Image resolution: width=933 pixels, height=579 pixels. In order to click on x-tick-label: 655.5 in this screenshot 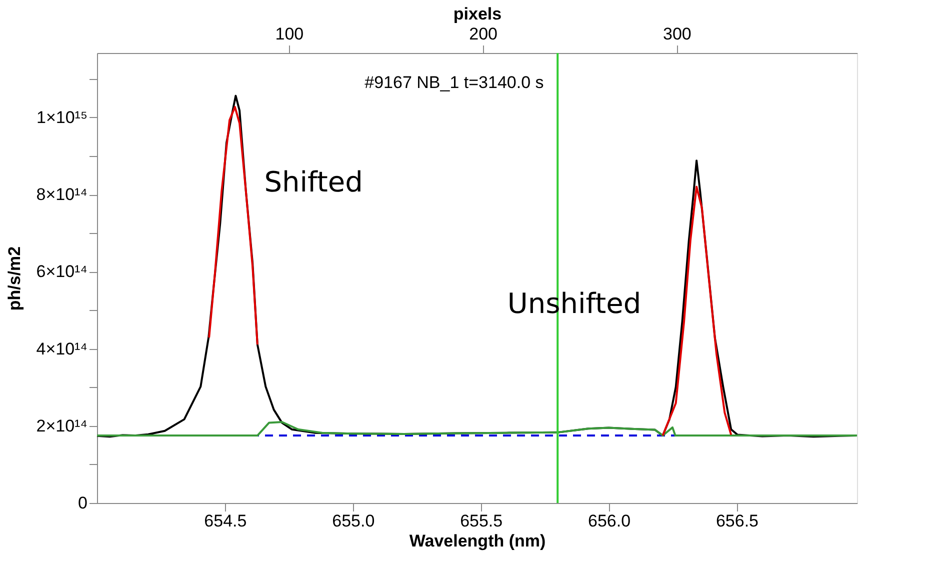, I will do `click(481, 521)`.